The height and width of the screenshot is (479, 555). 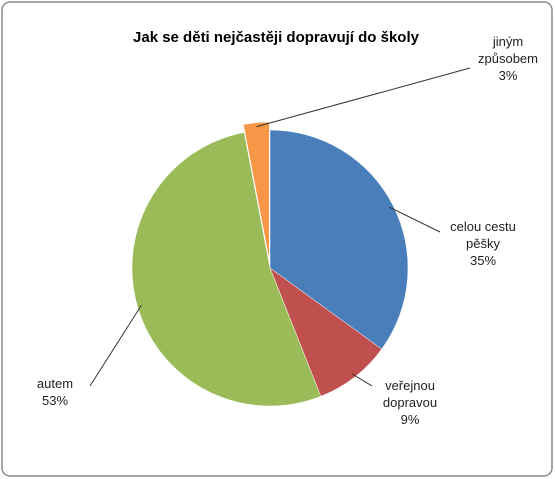 I want to click on slice-name: celou cestu pěšky, so click(x=483, y=235).